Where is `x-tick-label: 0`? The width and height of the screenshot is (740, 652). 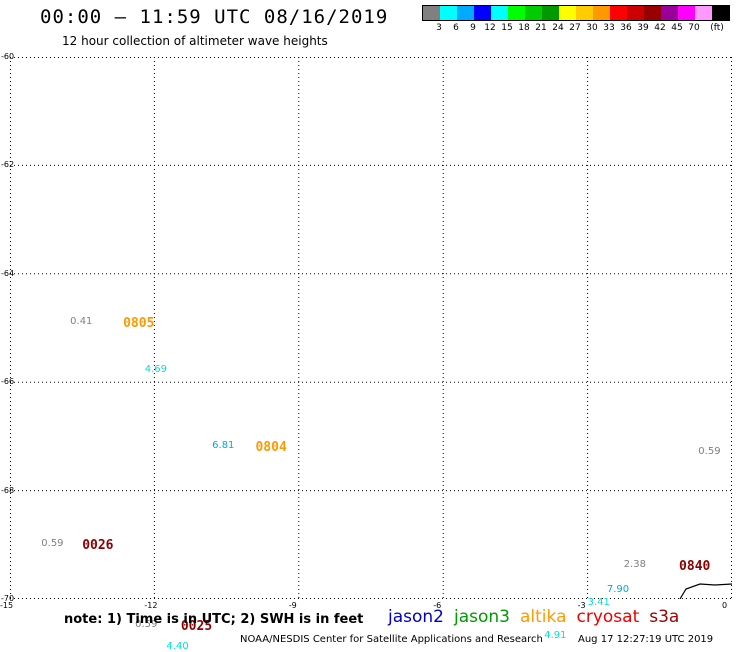
x-tick-label: 0 is located at coordinates (725, 605).